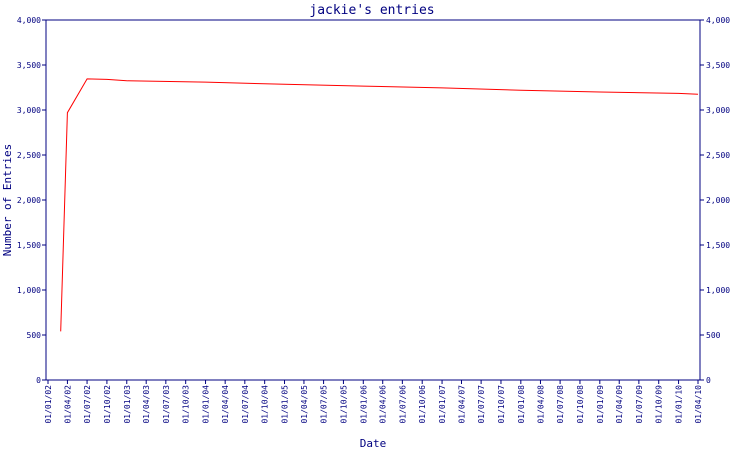 The width and height of the screenshot is (750, 450). What do you see at coordinates (600, 404) in the screenshot?
I see `x-tick-label: 01/01/09` at bounding box center [600, 404].